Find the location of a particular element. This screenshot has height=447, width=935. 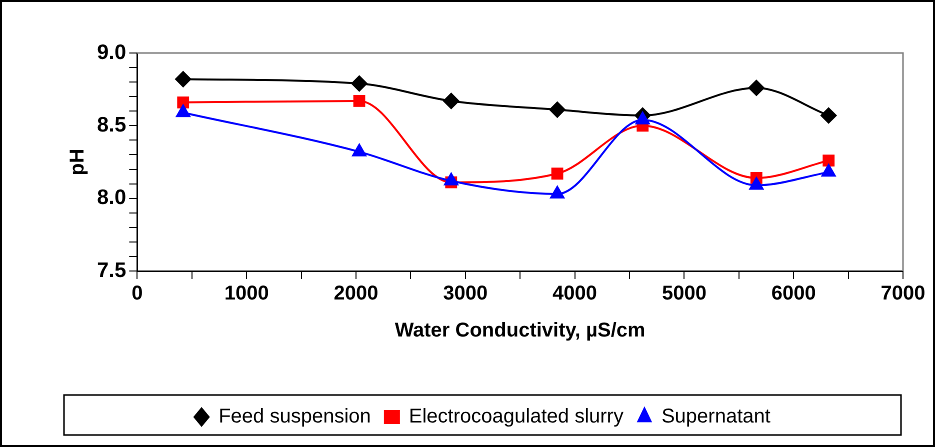

x-tick-label: 5000 is located at coordinates (684, 293).